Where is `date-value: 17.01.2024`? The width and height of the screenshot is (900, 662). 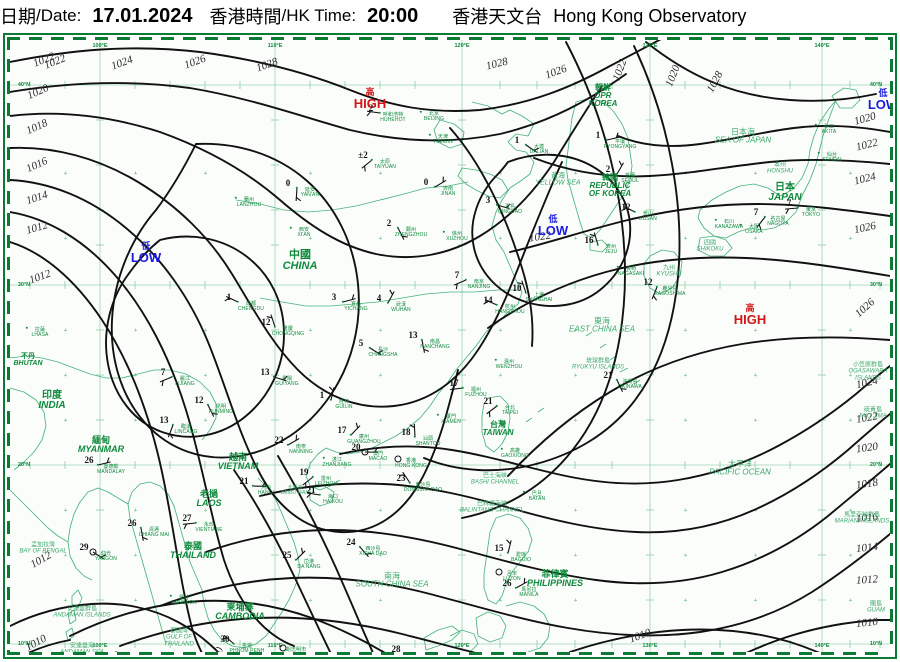 date-value: 17.01.2024 is located at coordinates (142, 15).